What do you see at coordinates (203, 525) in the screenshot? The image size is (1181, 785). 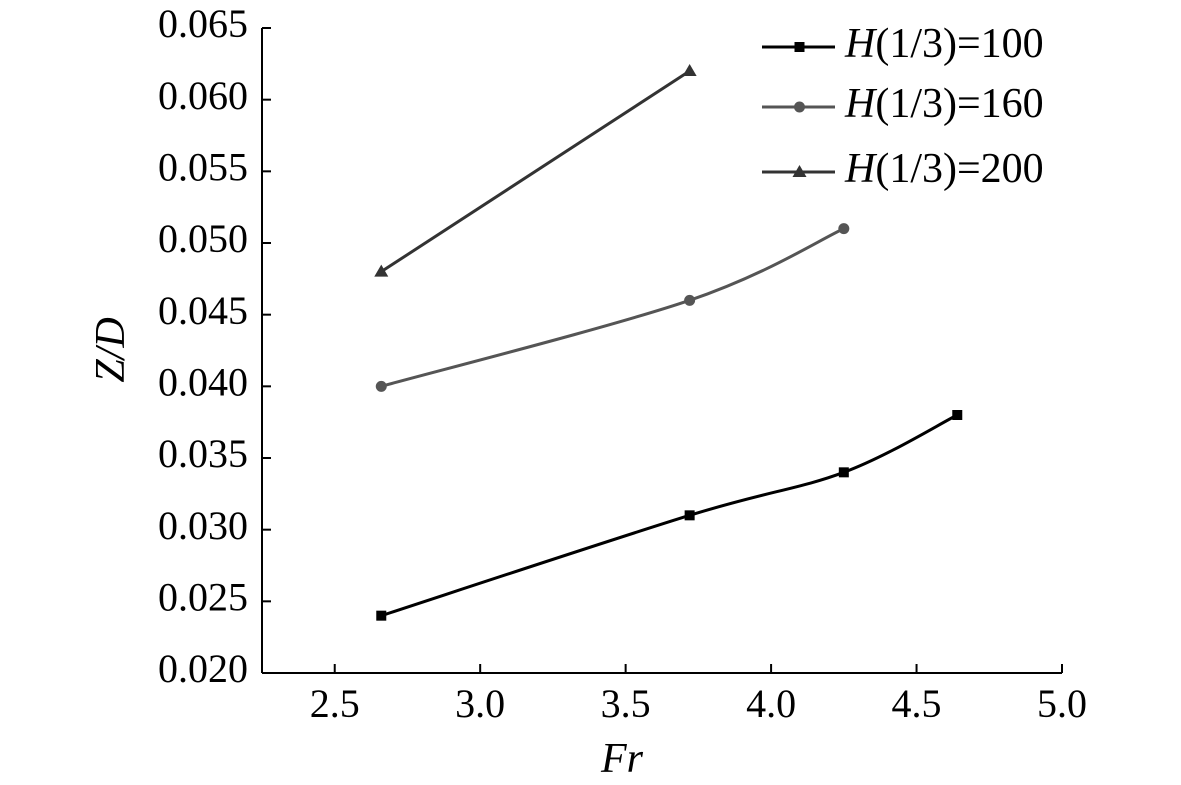 I see `y-tick-label: 0.030` at bounding box center [203, 525].